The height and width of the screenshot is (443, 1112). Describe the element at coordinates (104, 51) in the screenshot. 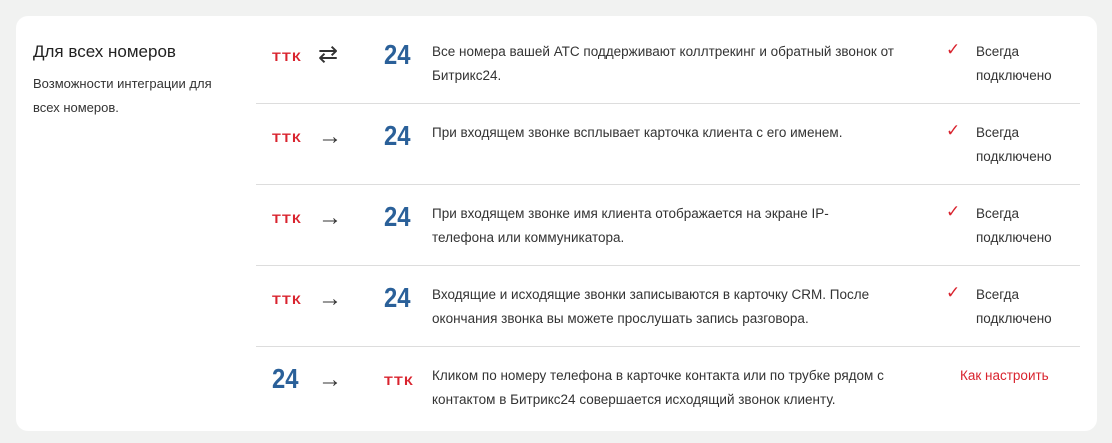

I see `section-title: Для всех номеров` at that location.